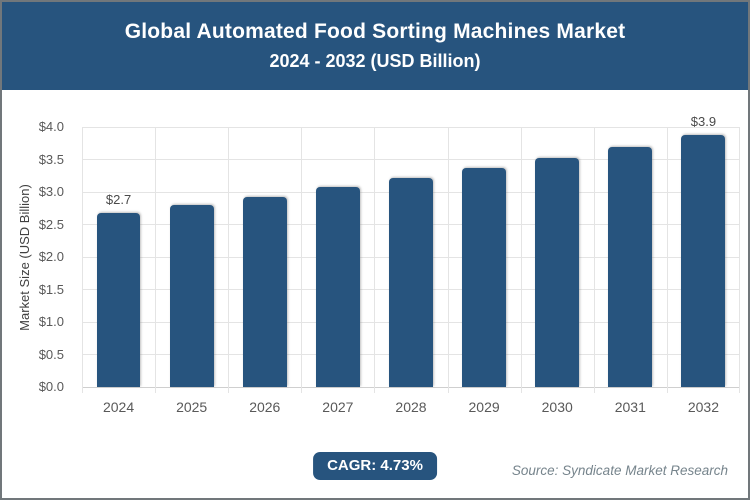 The height and width of the screenshot is (500, 750). I want to click on y-tick-label: $4.0, so click(51, 126).